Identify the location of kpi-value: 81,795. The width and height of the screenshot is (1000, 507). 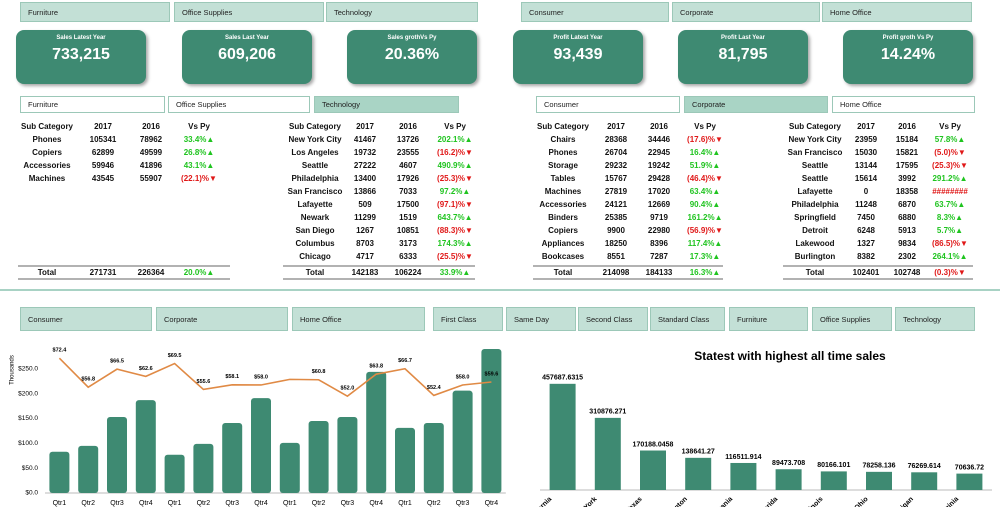
(743, 54).